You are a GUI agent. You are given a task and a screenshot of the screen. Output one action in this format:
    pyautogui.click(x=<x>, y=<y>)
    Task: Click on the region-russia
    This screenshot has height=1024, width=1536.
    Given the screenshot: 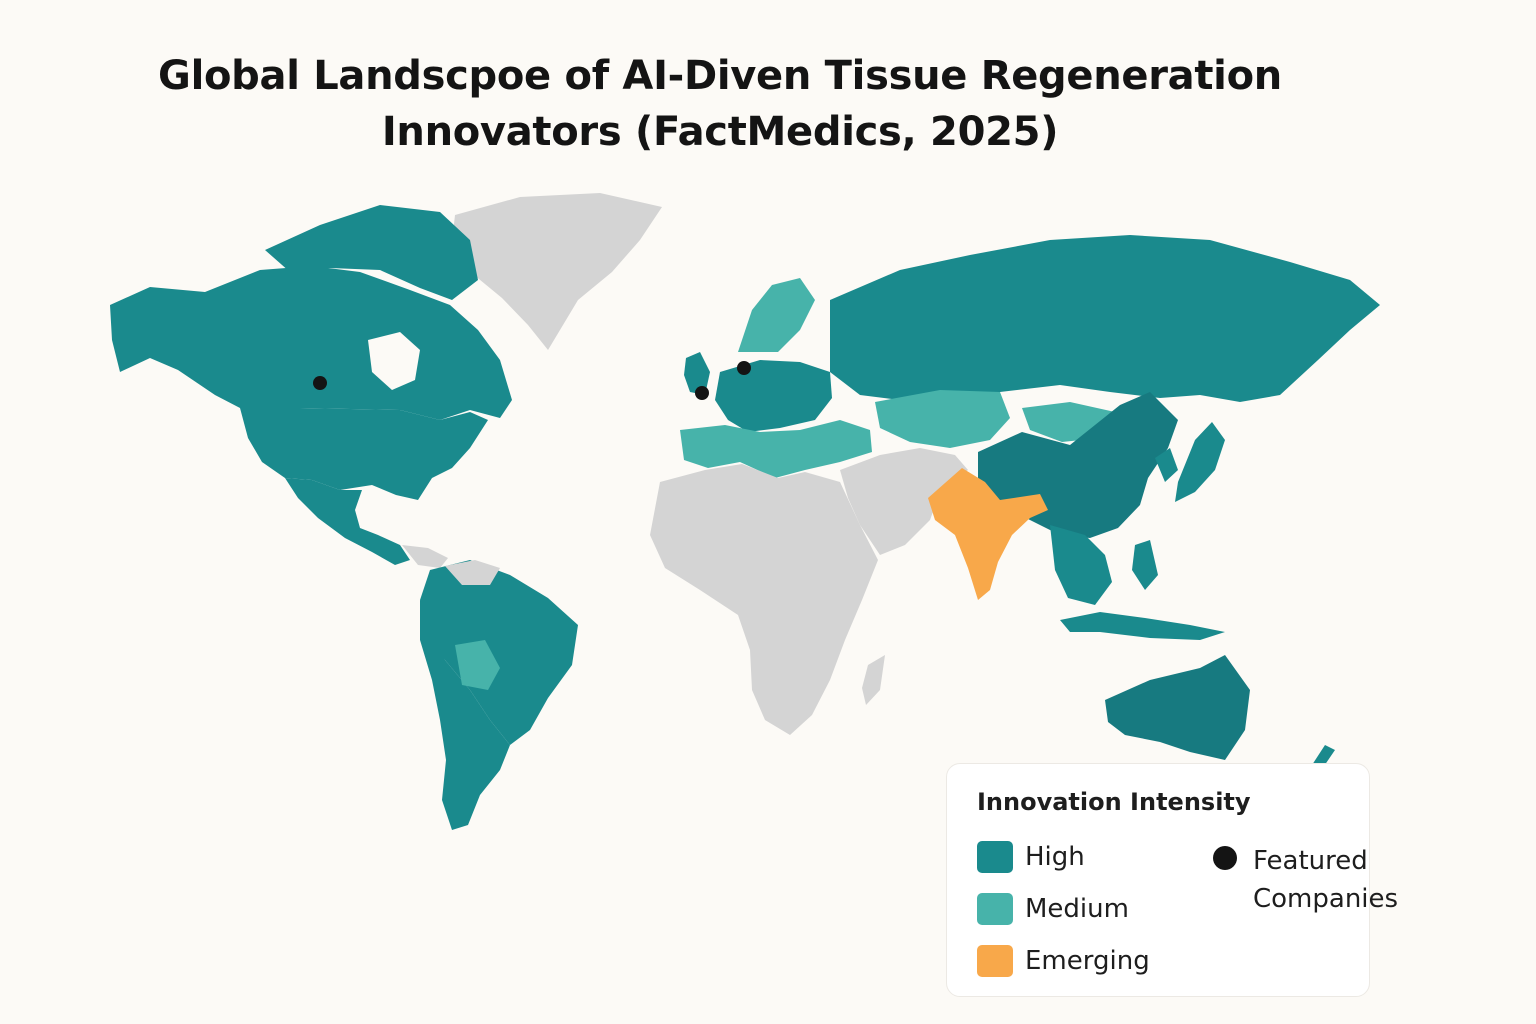 What is the action you would take?
    pyautogui.click(x=1105, y=318)
    